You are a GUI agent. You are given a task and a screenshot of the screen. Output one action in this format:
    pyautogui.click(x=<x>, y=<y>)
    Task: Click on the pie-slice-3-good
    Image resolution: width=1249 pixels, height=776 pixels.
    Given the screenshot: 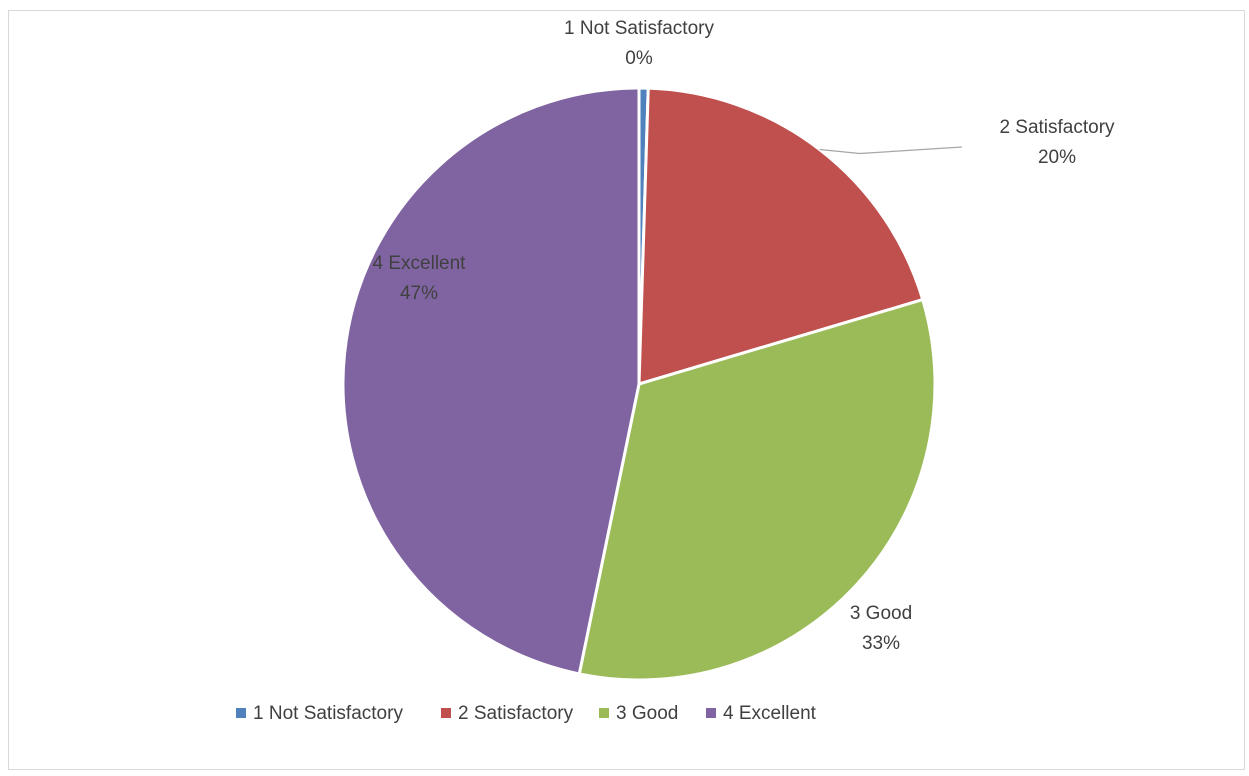 What is the action you would take?
    pyautogui.click(x=757, y=490)
    